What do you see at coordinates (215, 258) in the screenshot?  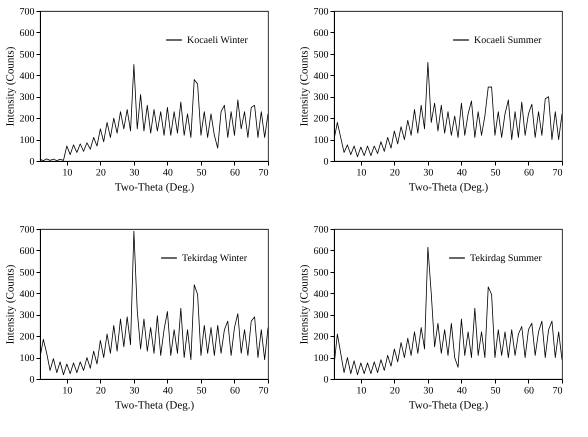 I see `legend-label: Tekirdag Winter` at bounding box center [215, 258].